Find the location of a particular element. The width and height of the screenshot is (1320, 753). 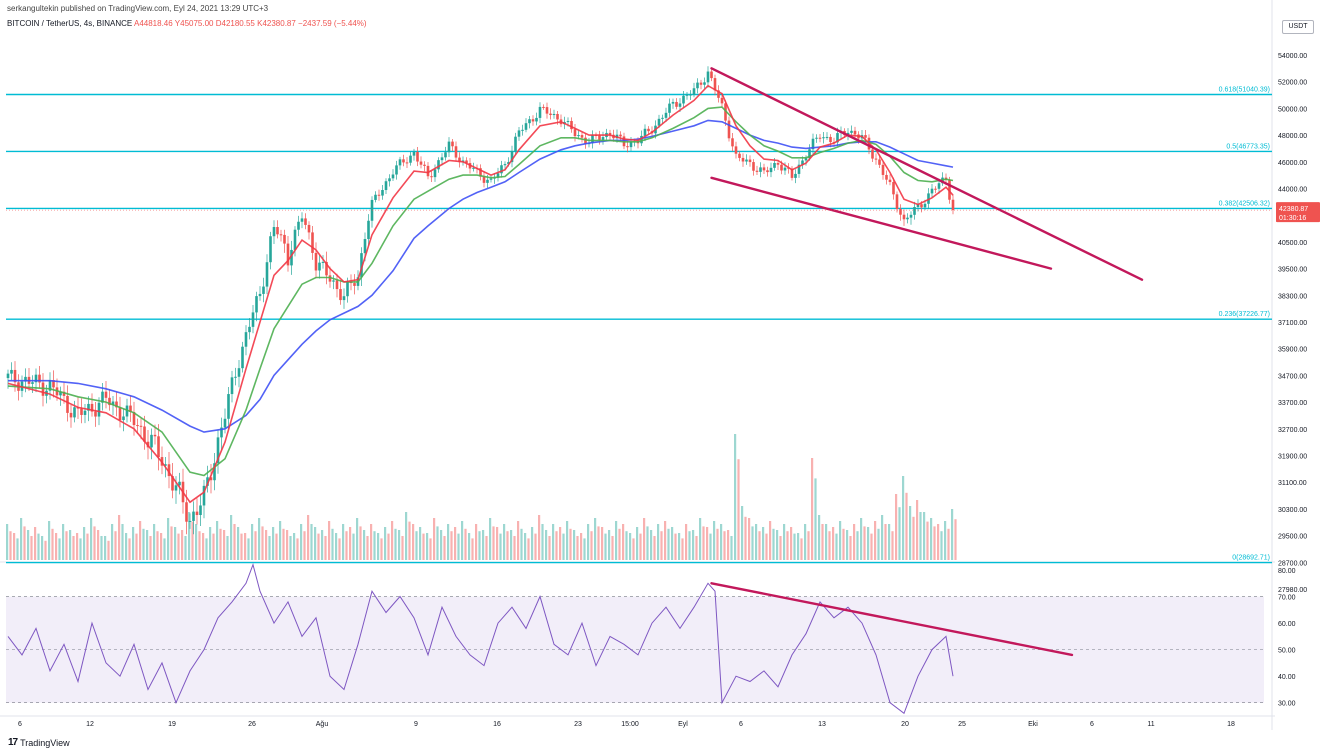

rsi-path is located at coordinates (480, 639).